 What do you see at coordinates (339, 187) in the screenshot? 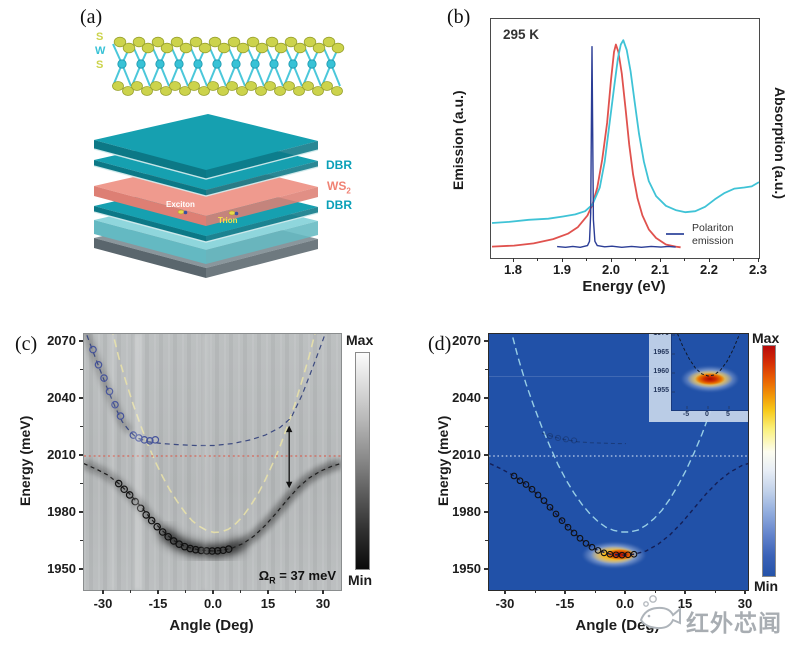
I see `layer-label-ws2: WS2` at bounding box center [339, 187].